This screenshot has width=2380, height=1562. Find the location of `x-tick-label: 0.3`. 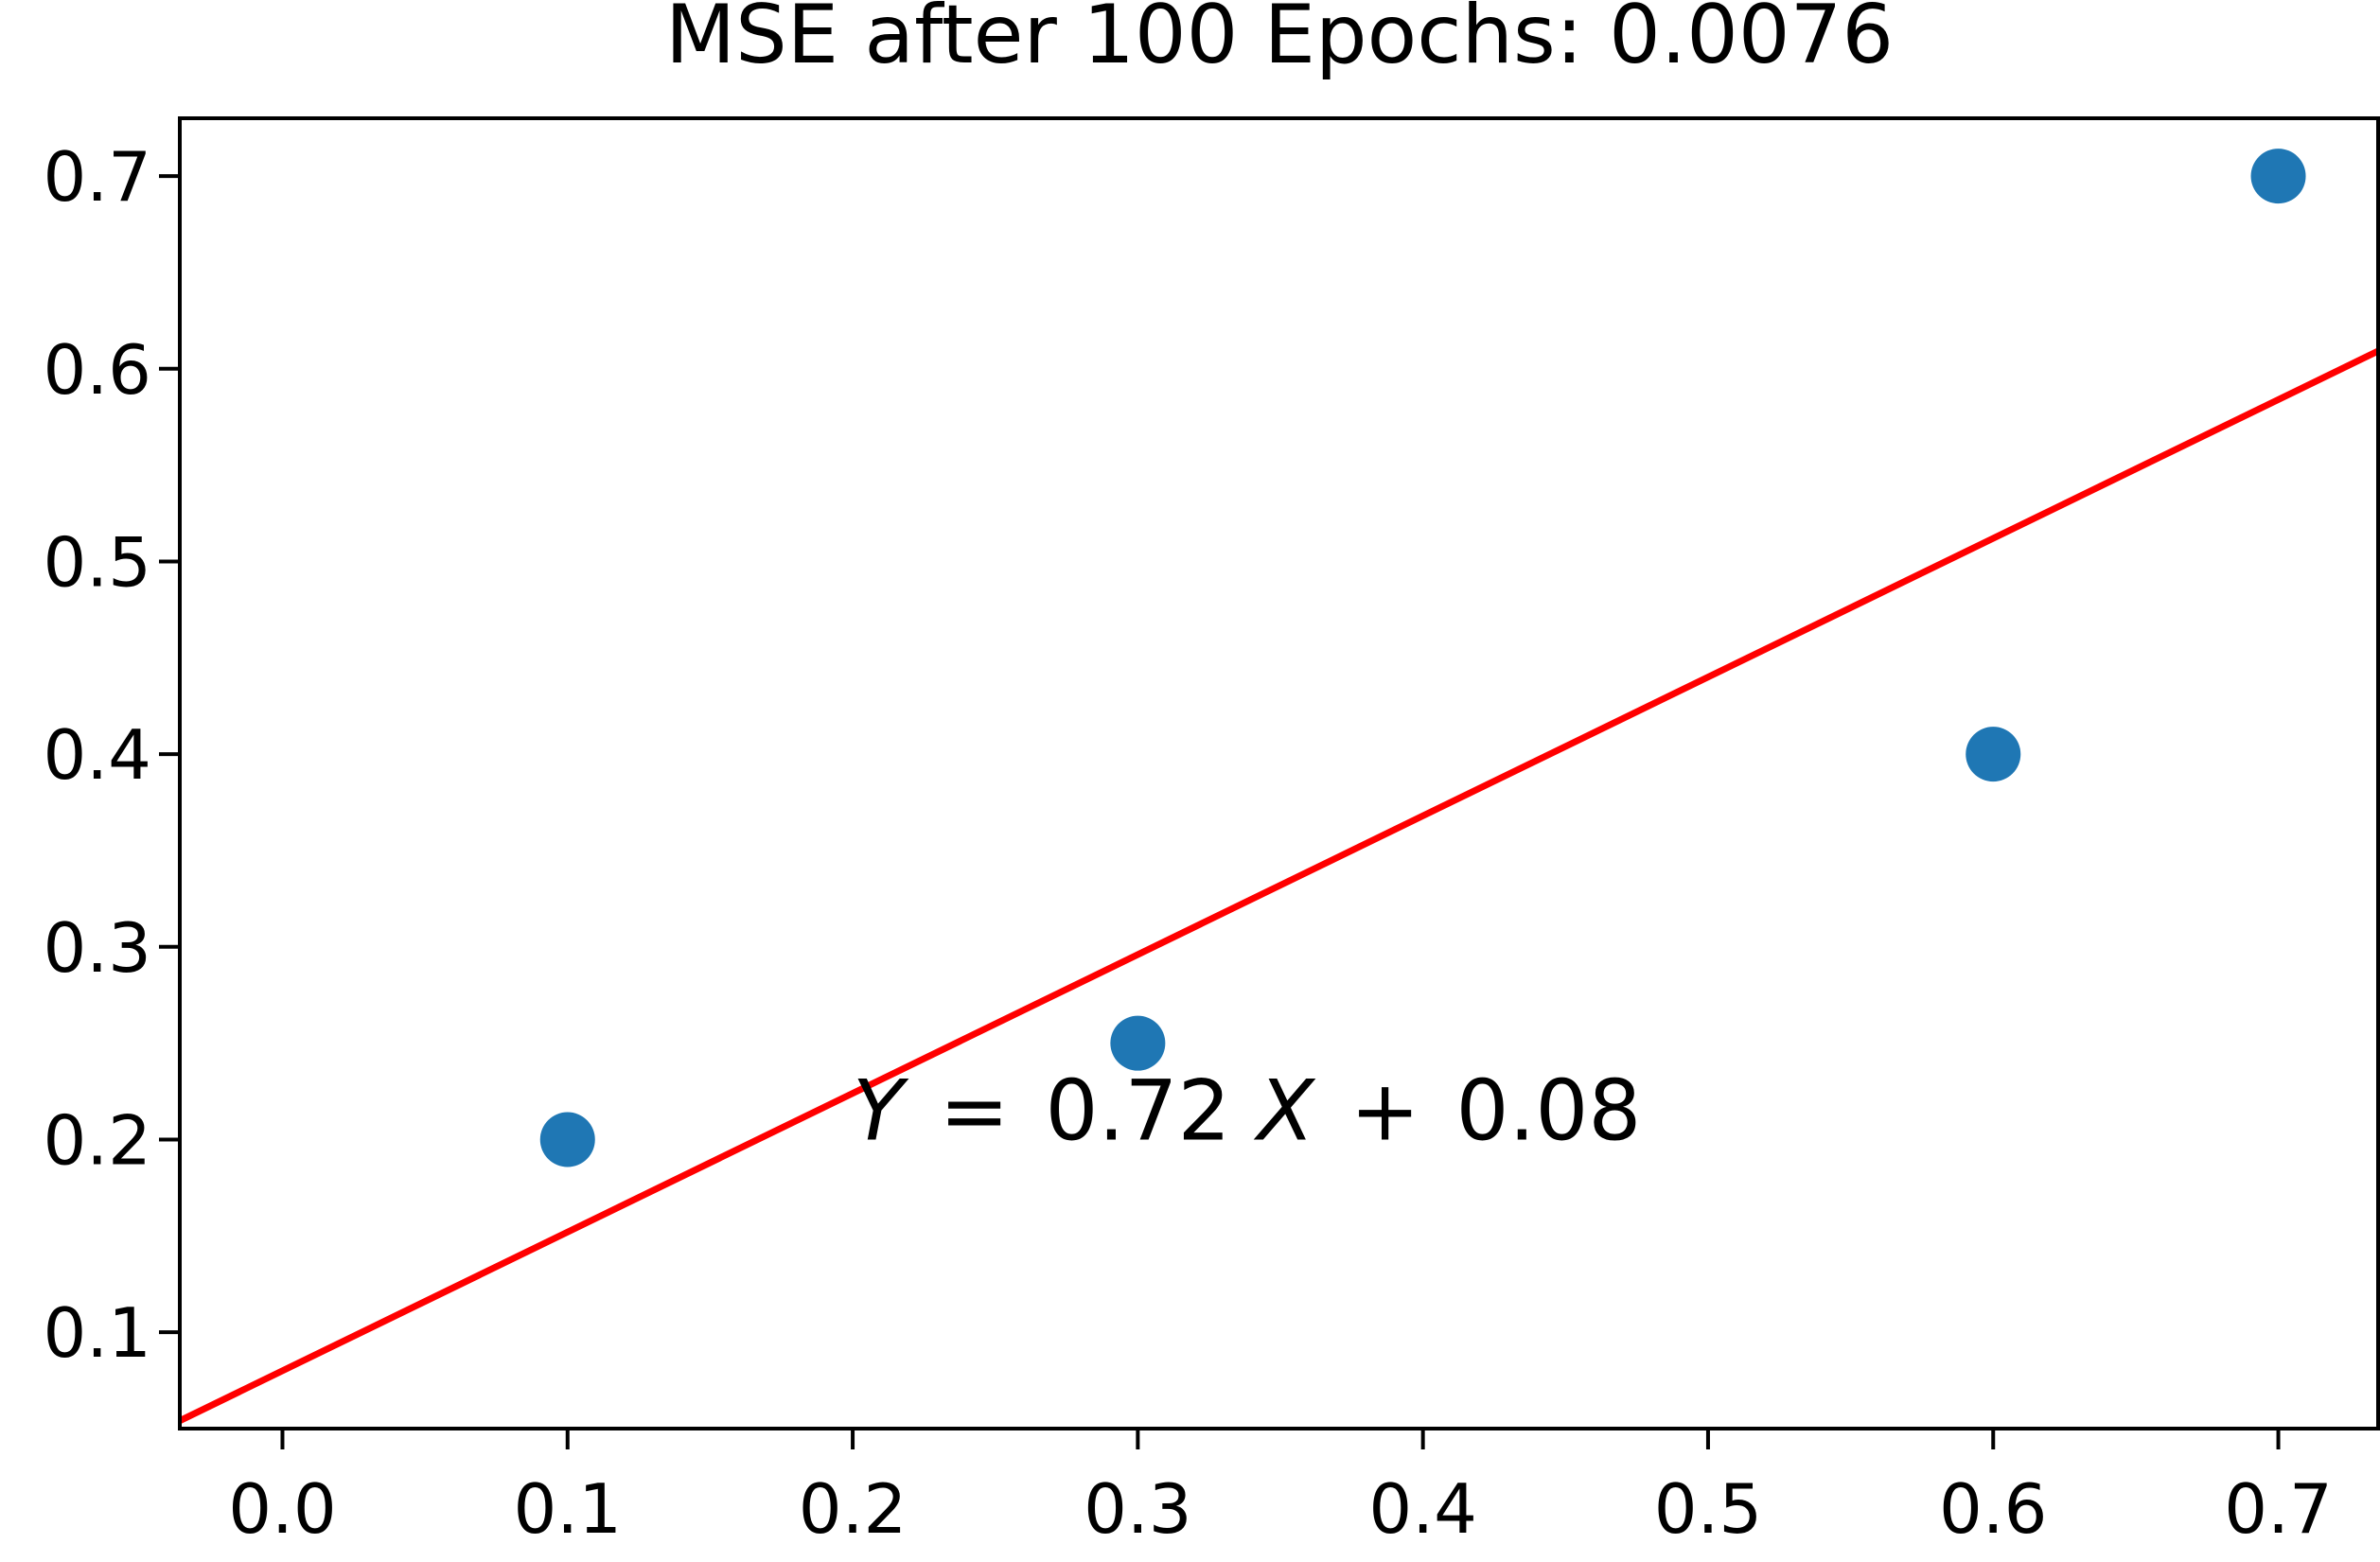

x-tick-label: 0.3 is located at coordinates (1138, 1509).